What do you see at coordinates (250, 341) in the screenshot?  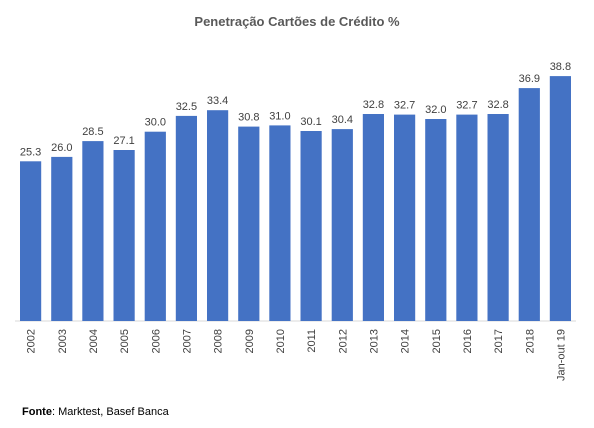 I see `x-tick-label: 2009` at bounding box center [250, 341].